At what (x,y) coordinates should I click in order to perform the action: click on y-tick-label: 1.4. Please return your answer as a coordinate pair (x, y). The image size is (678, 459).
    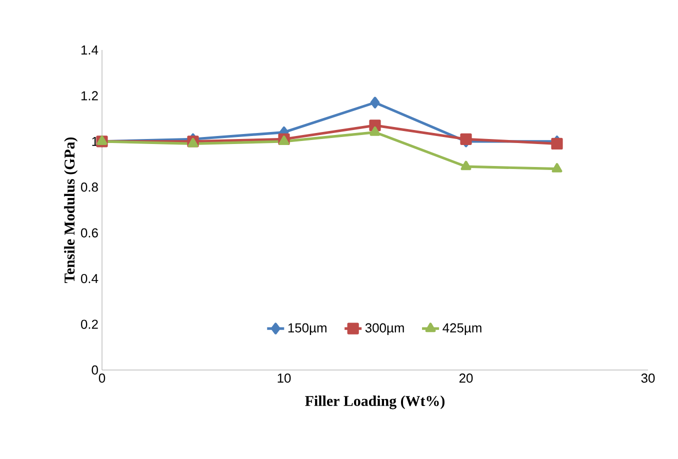
    Looking at the image, I should click on (89, 50).